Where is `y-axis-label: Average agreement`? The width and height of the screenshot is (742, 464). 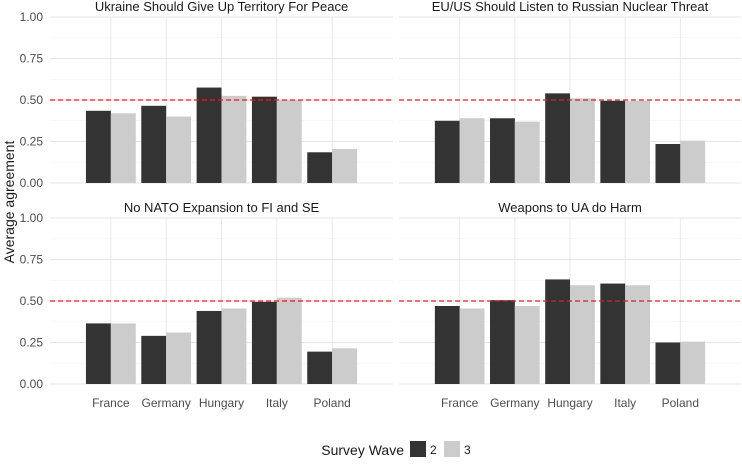 y-axis-label: Average agreement is located at coordinates (9, 202).